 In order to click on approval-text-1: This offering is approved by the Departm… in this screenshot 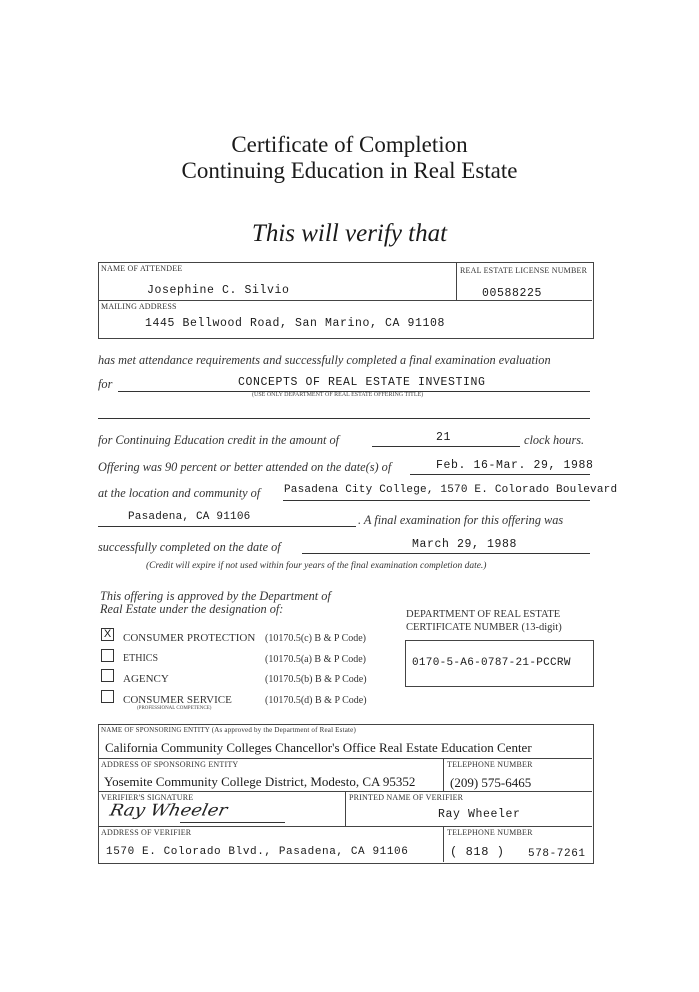, I will do `click(215, 596)`.